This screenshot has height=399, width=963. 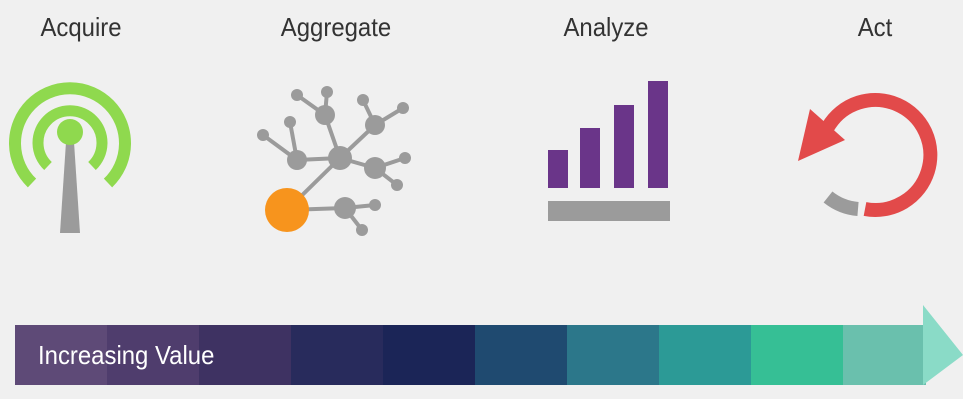 What do you see at coordinates (336, 27) in the screenshot?
I see `stage-label-aggregate: Aggregate` at bounding box center [336, 27].